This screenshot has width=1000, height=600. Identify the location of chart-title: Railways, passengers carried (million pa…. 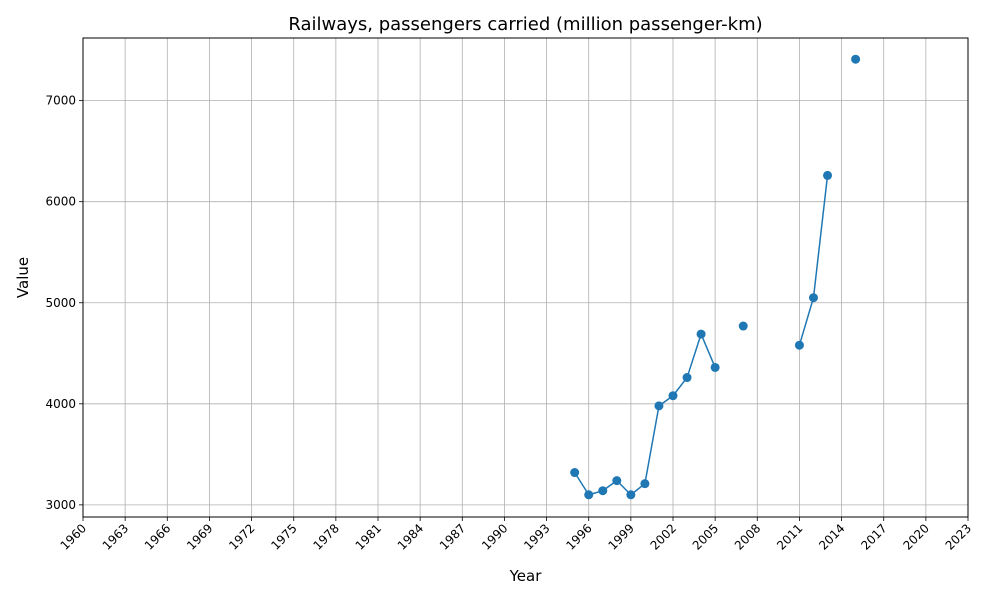
(525, 24).